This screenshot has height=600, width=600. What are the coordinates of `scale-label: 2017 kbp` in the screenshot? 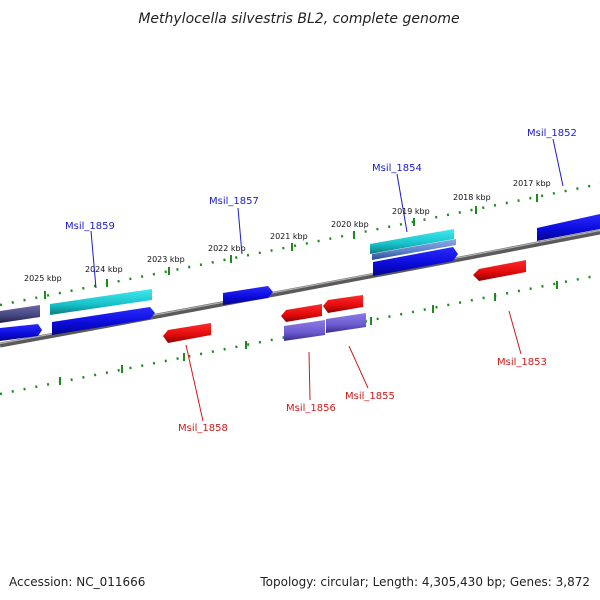 It's located at (532, 183).